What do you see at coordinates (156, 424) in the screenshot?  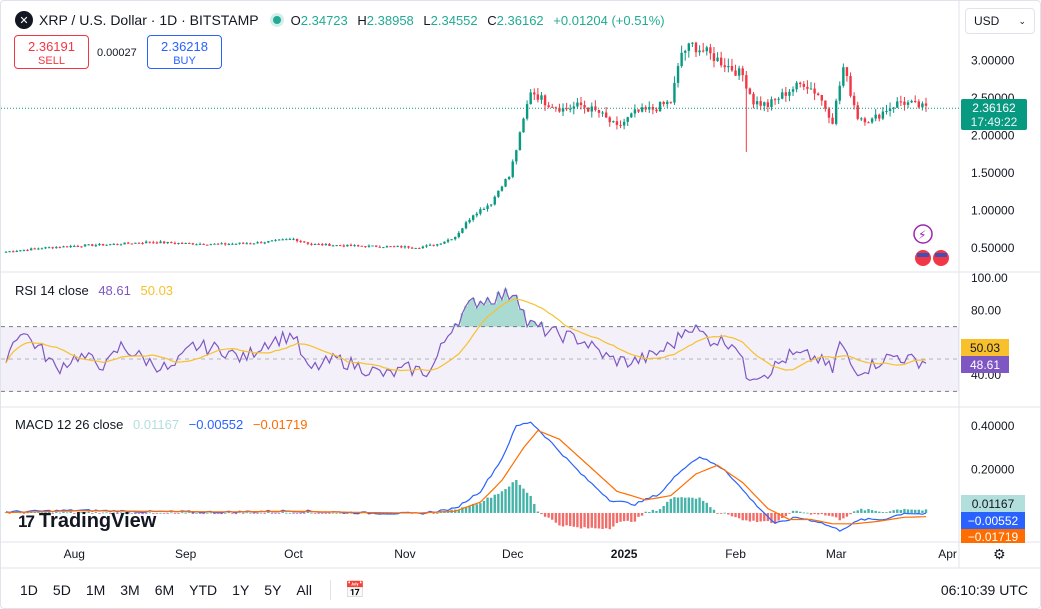 I see `macd-hist-value: 0.01167` at bounding box center [156, 424].